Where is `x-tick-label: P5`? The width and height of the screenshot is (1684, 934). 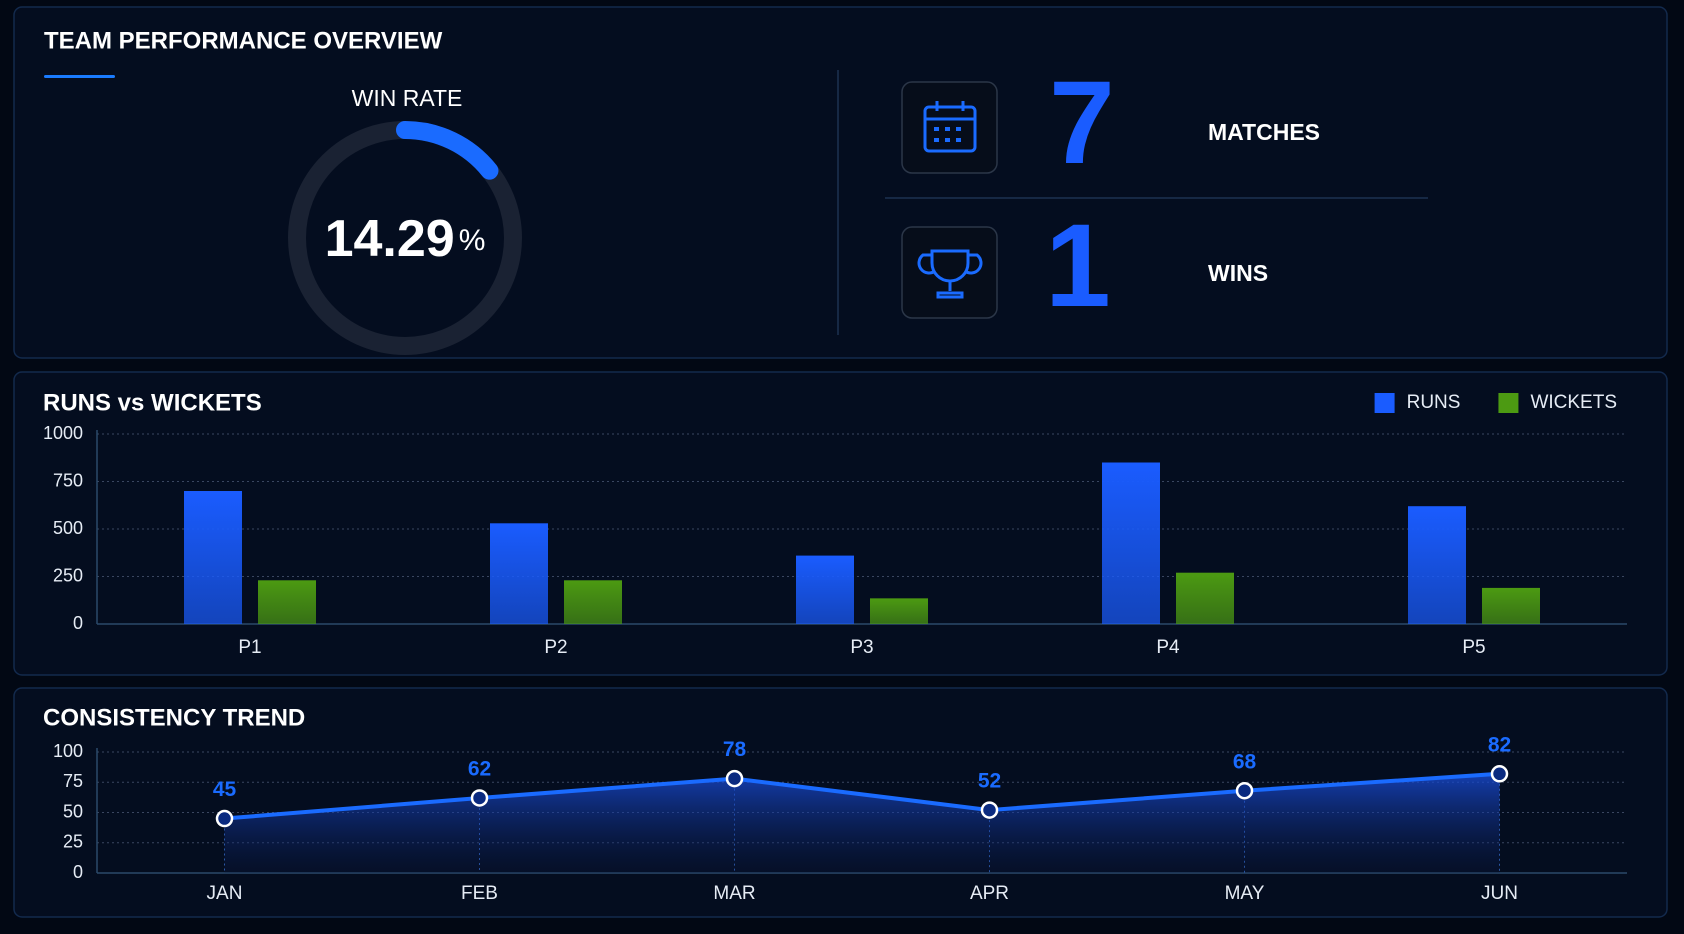
x-tick-label: P5 is located at coordinates (1473, 647).